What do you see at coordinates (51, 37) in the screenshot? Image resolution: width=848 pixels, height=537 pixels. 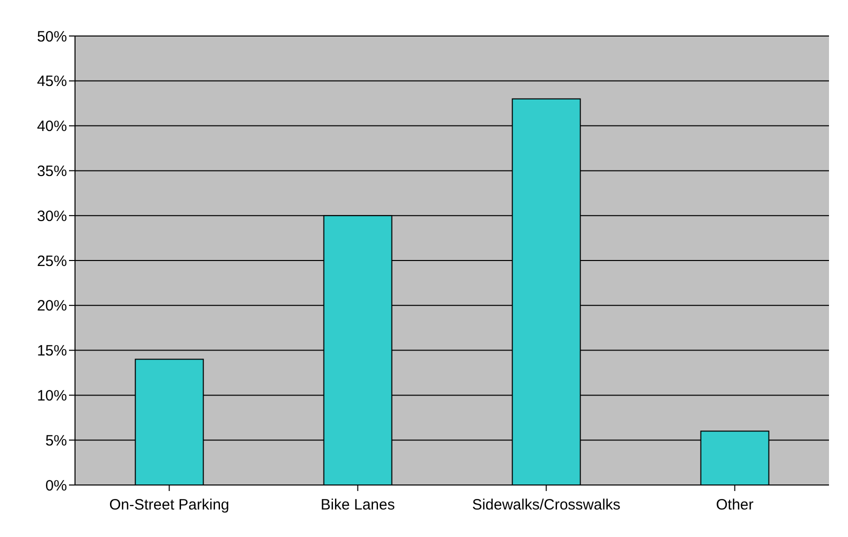 I see `y-tick-label: 50%` at bounding box center [51, 37].